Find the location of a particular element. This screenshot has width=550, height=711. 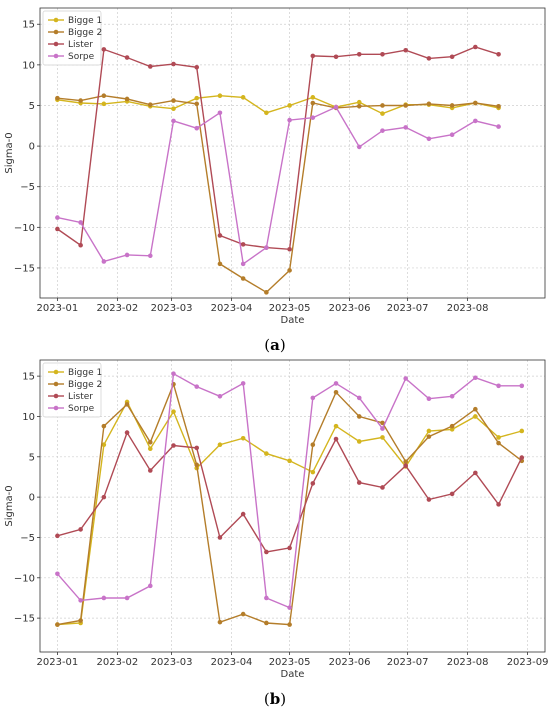

legend-box is located at coordinates (72, 38).